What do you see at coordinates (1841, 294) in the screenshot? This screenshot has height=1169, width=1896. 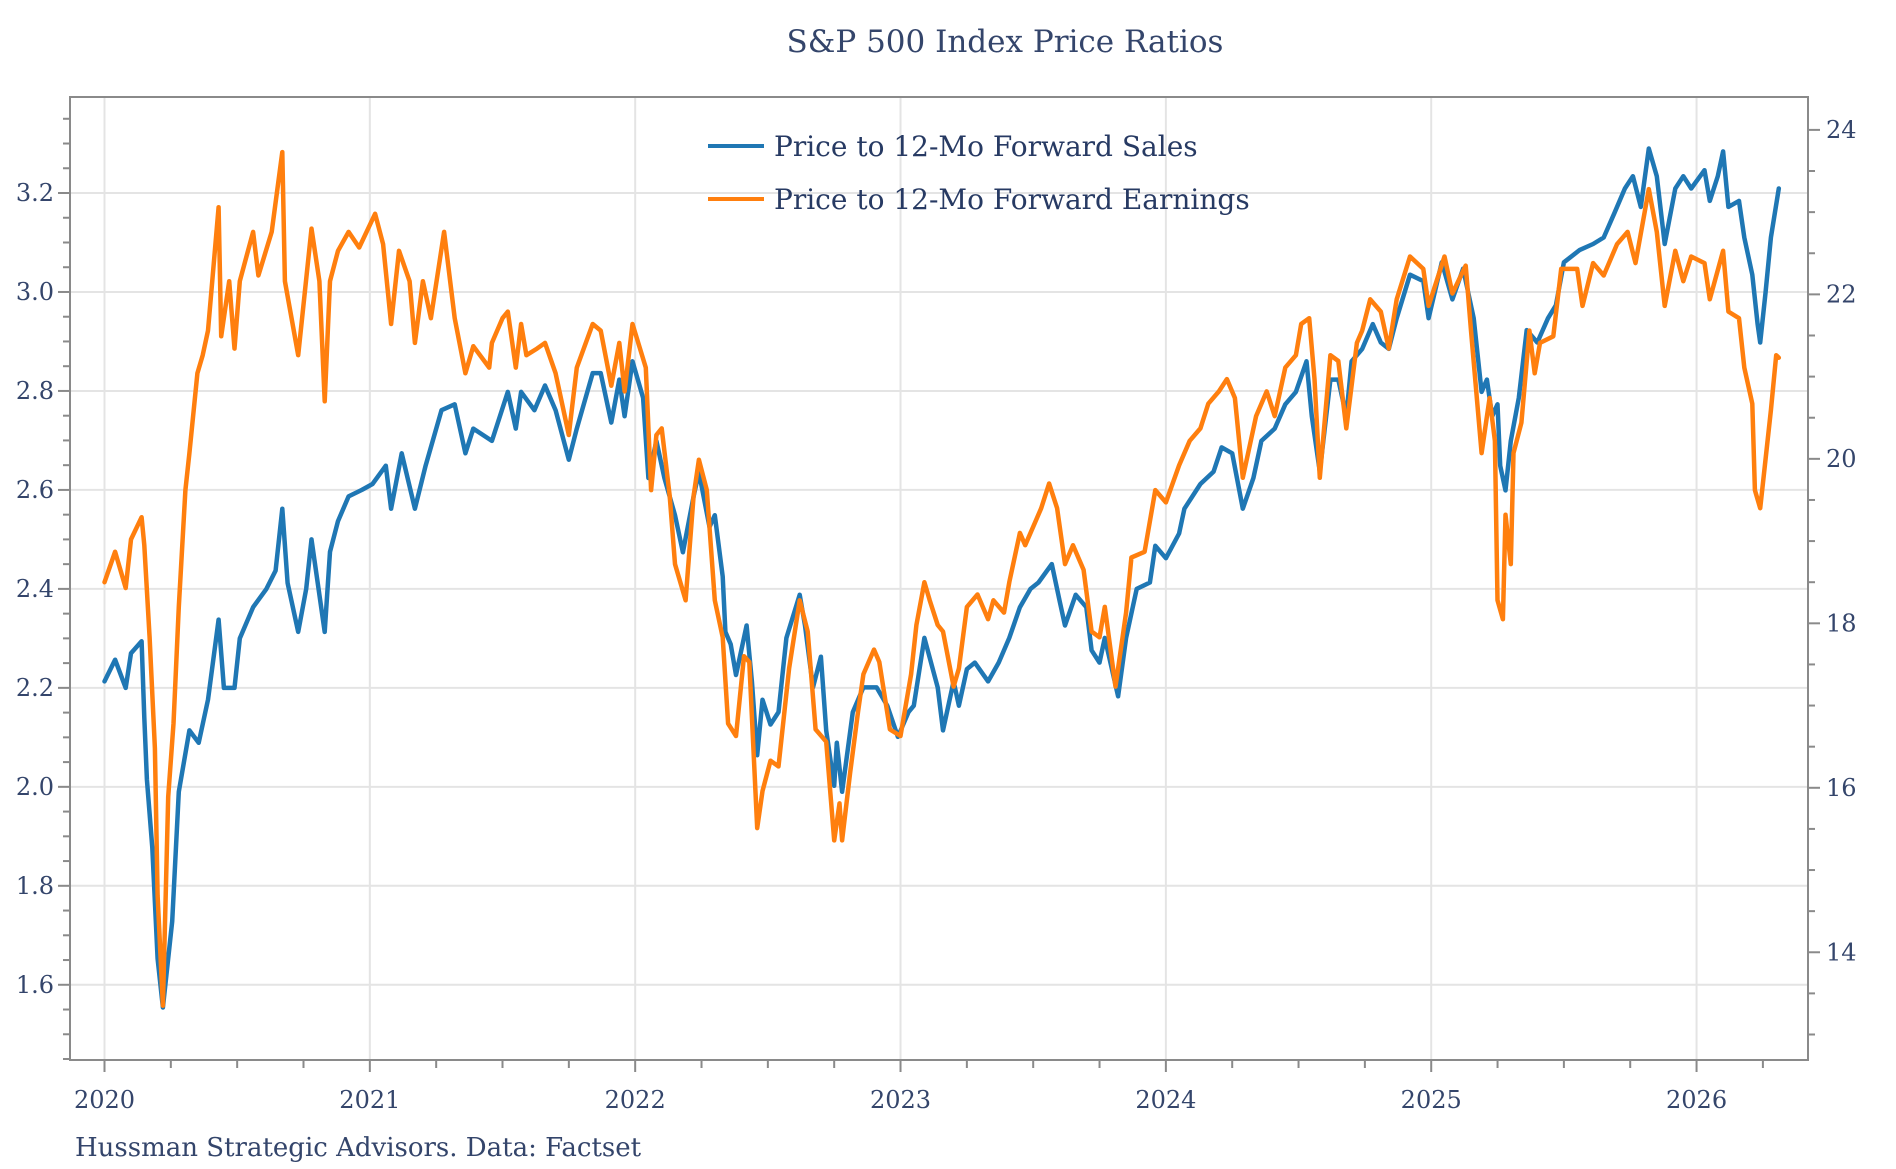 I see `y-right-tick-label: 22` at bounding box center [1841, 294].